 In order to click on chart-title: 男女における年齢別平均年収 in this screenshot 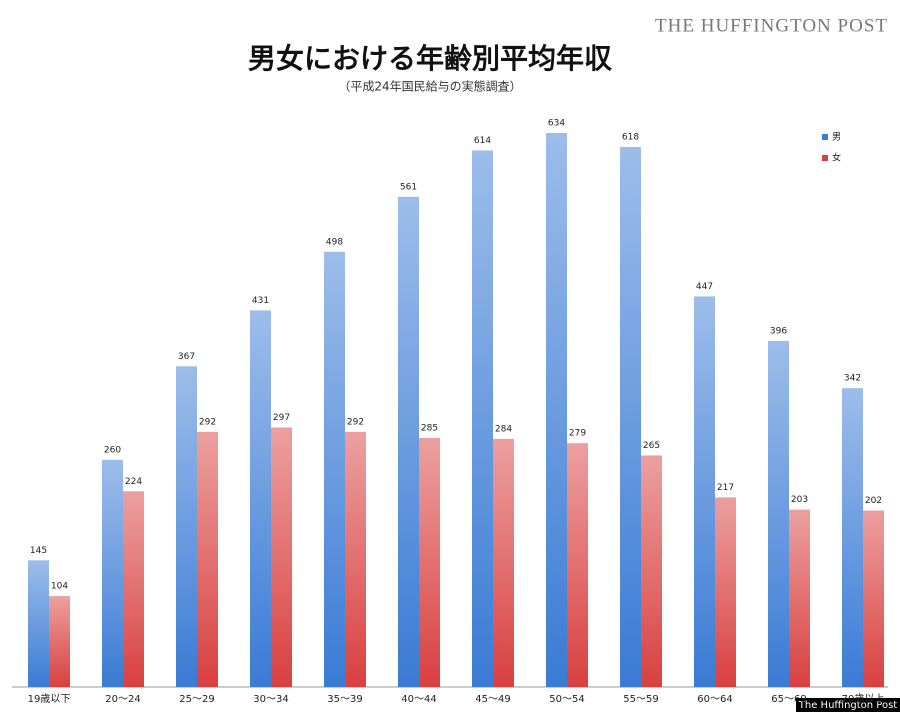, I will do `click(430, 58)`.